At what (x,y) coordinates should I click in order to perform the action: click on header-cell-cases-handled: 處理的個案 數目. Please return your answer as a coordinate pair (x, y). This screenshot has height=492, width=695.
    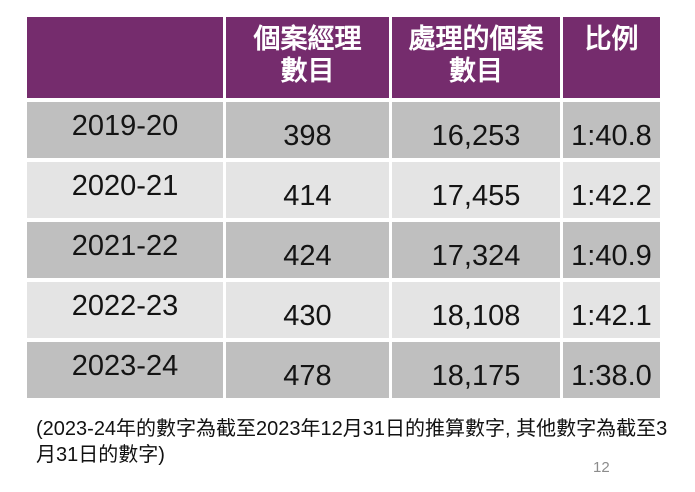
    Looking at the image, I should click on (476, 57).